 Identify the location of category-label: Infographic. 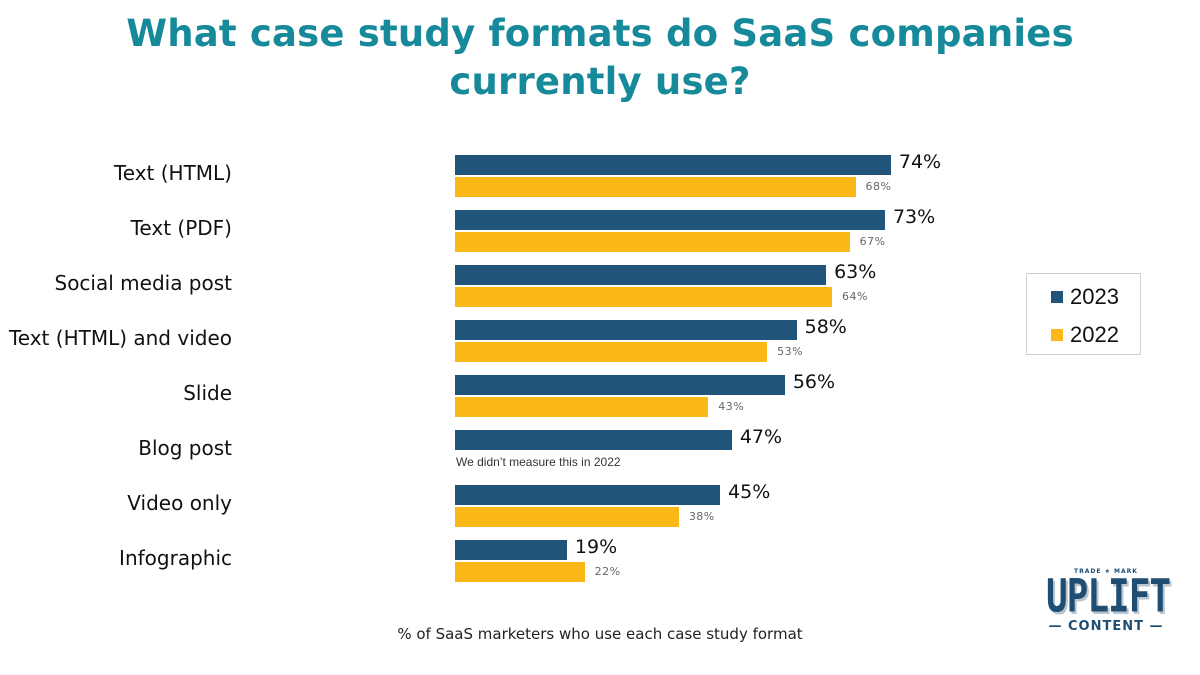
(175, 558).